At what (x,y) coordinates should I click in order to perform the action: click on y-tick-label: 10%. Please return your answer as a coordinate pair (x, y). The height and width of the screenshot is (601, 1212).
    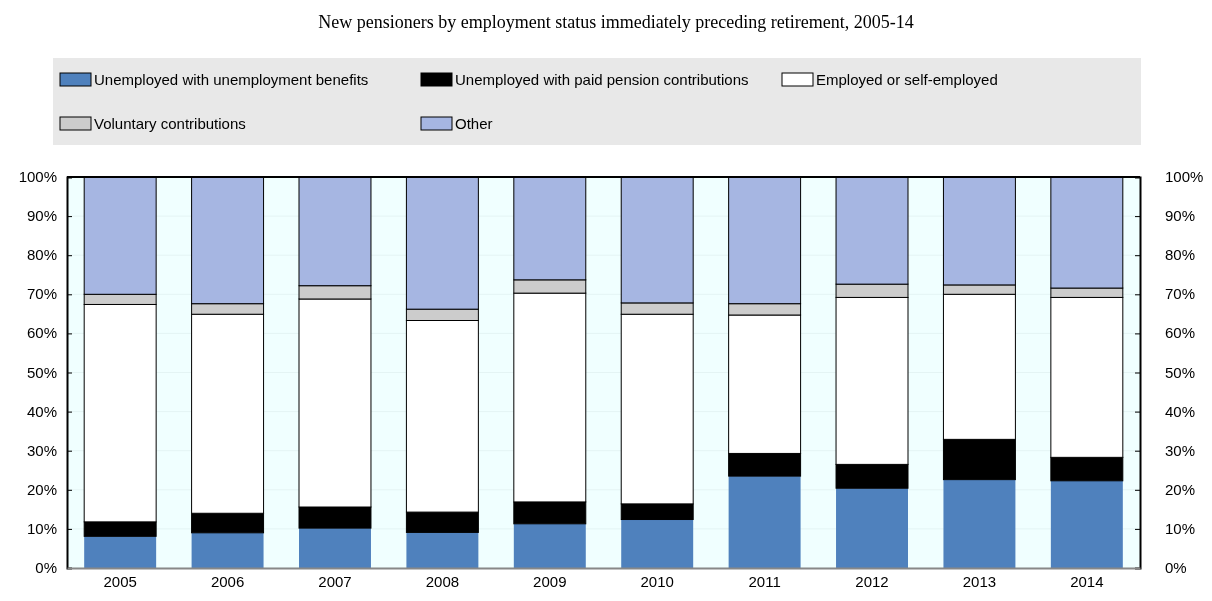
    Looking at the image, I should click on (41, 528).